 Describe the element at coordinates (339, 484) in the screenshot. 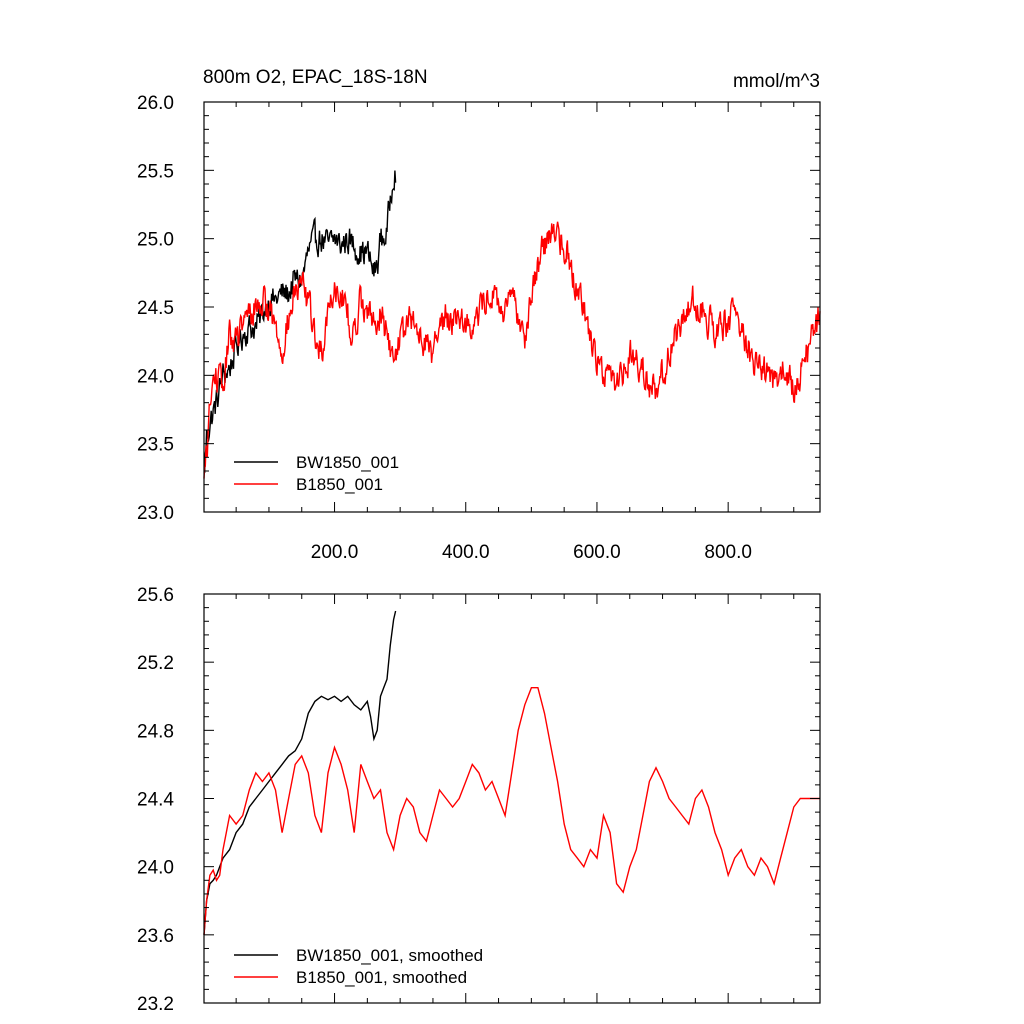

I see `legend-label: B1850_001` at that location.